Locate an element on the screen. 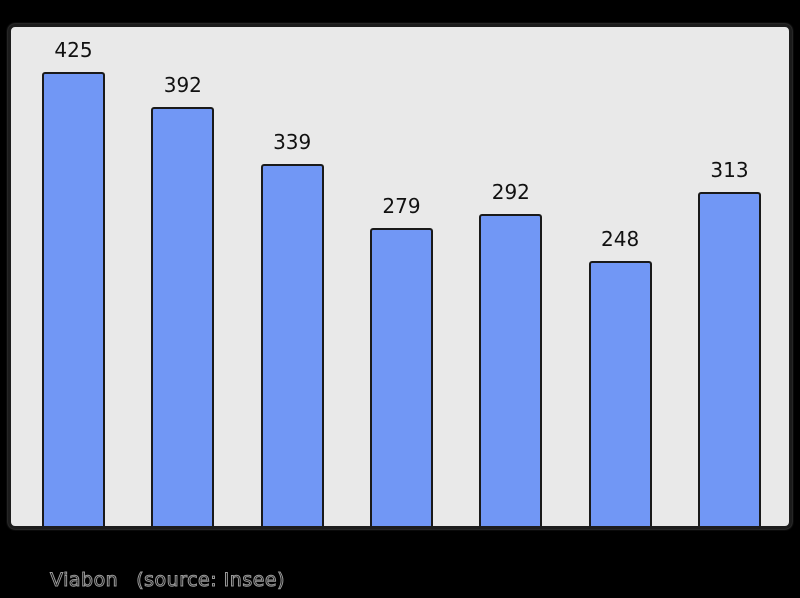  bar-value-label: 339 is located at coordinates (292, 142).